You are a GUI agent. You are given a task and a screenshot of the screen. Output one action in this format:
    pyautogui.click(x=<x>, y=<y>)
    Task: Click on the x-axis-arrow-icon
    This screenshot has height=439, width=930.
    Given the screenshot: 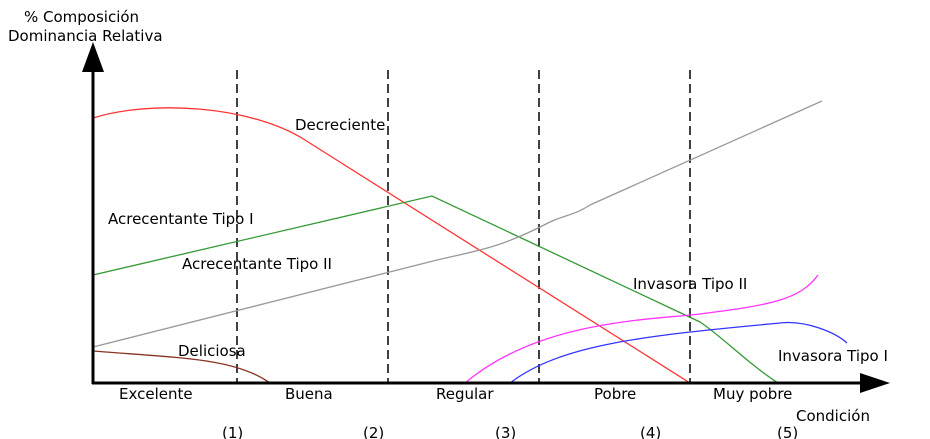 What is the action you would take?
    pyautogui.click(x=875, y=383)
    